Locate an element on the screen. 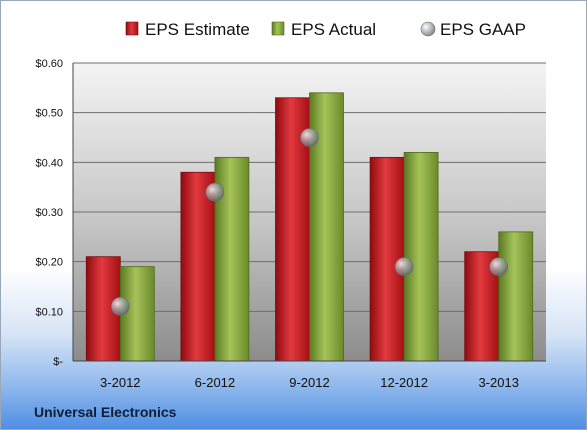  y-tick-label: $- is located at coordinates (58, 362).